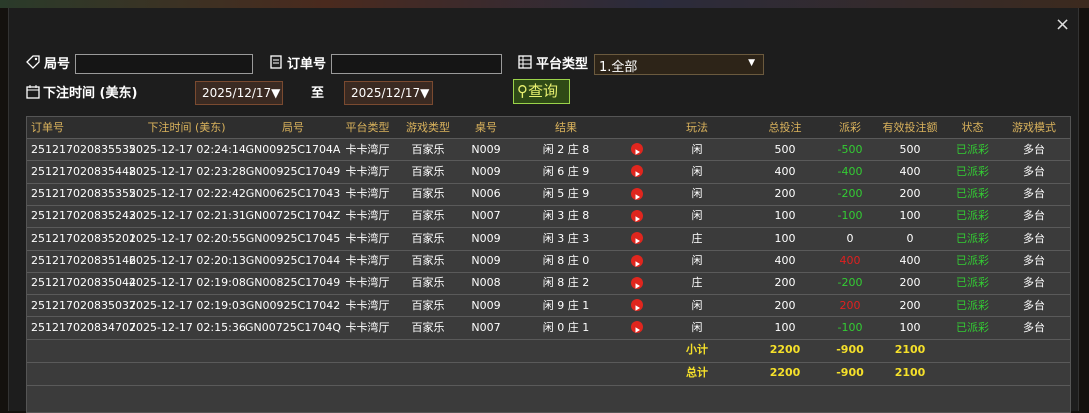 The height and width of the screenshot is (413, 1089). Describe the element at coordinates (293, 305) in the screenshot. I see `table-cell: GN00925C17042` at that location.